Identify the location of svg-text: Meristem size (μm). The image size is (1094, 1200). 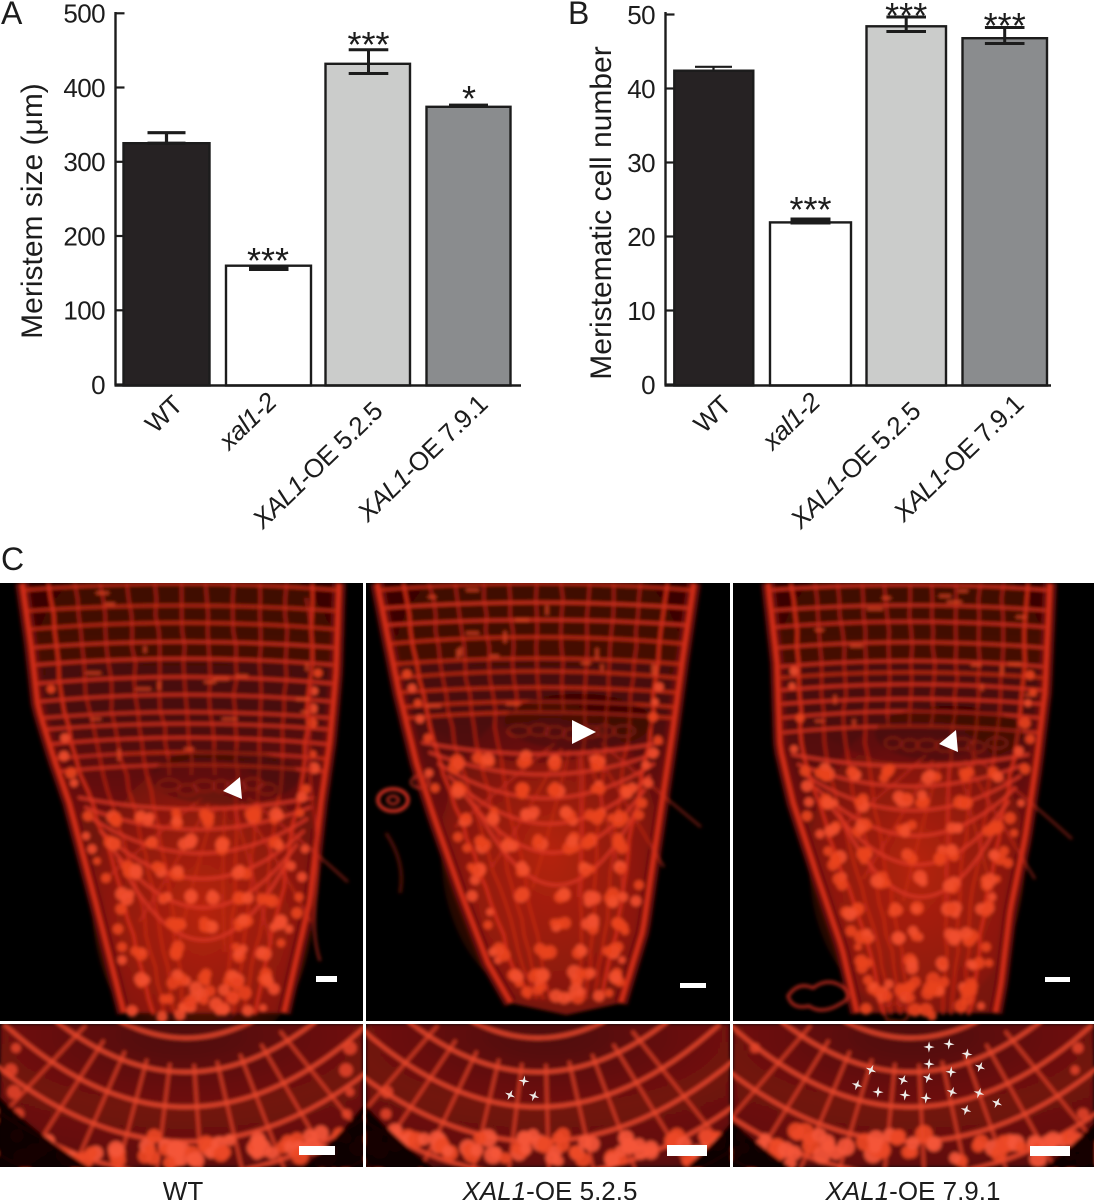
(32, 211).